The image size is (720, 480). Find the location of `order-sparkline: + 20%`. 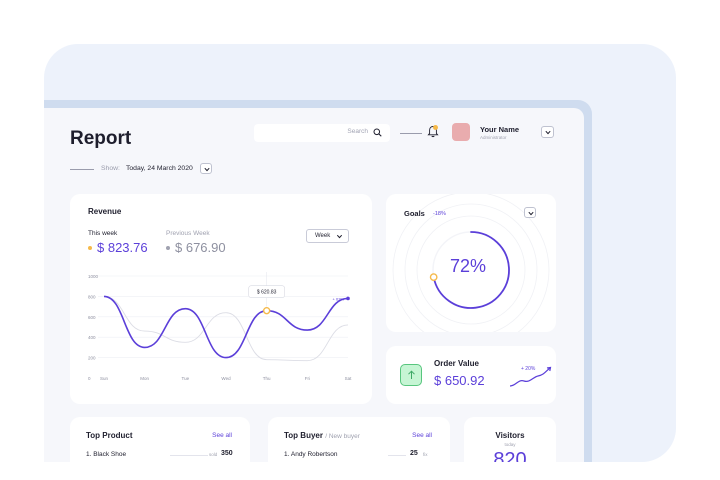

order-sparkline: + 20% is located at coordinates (530, 376).